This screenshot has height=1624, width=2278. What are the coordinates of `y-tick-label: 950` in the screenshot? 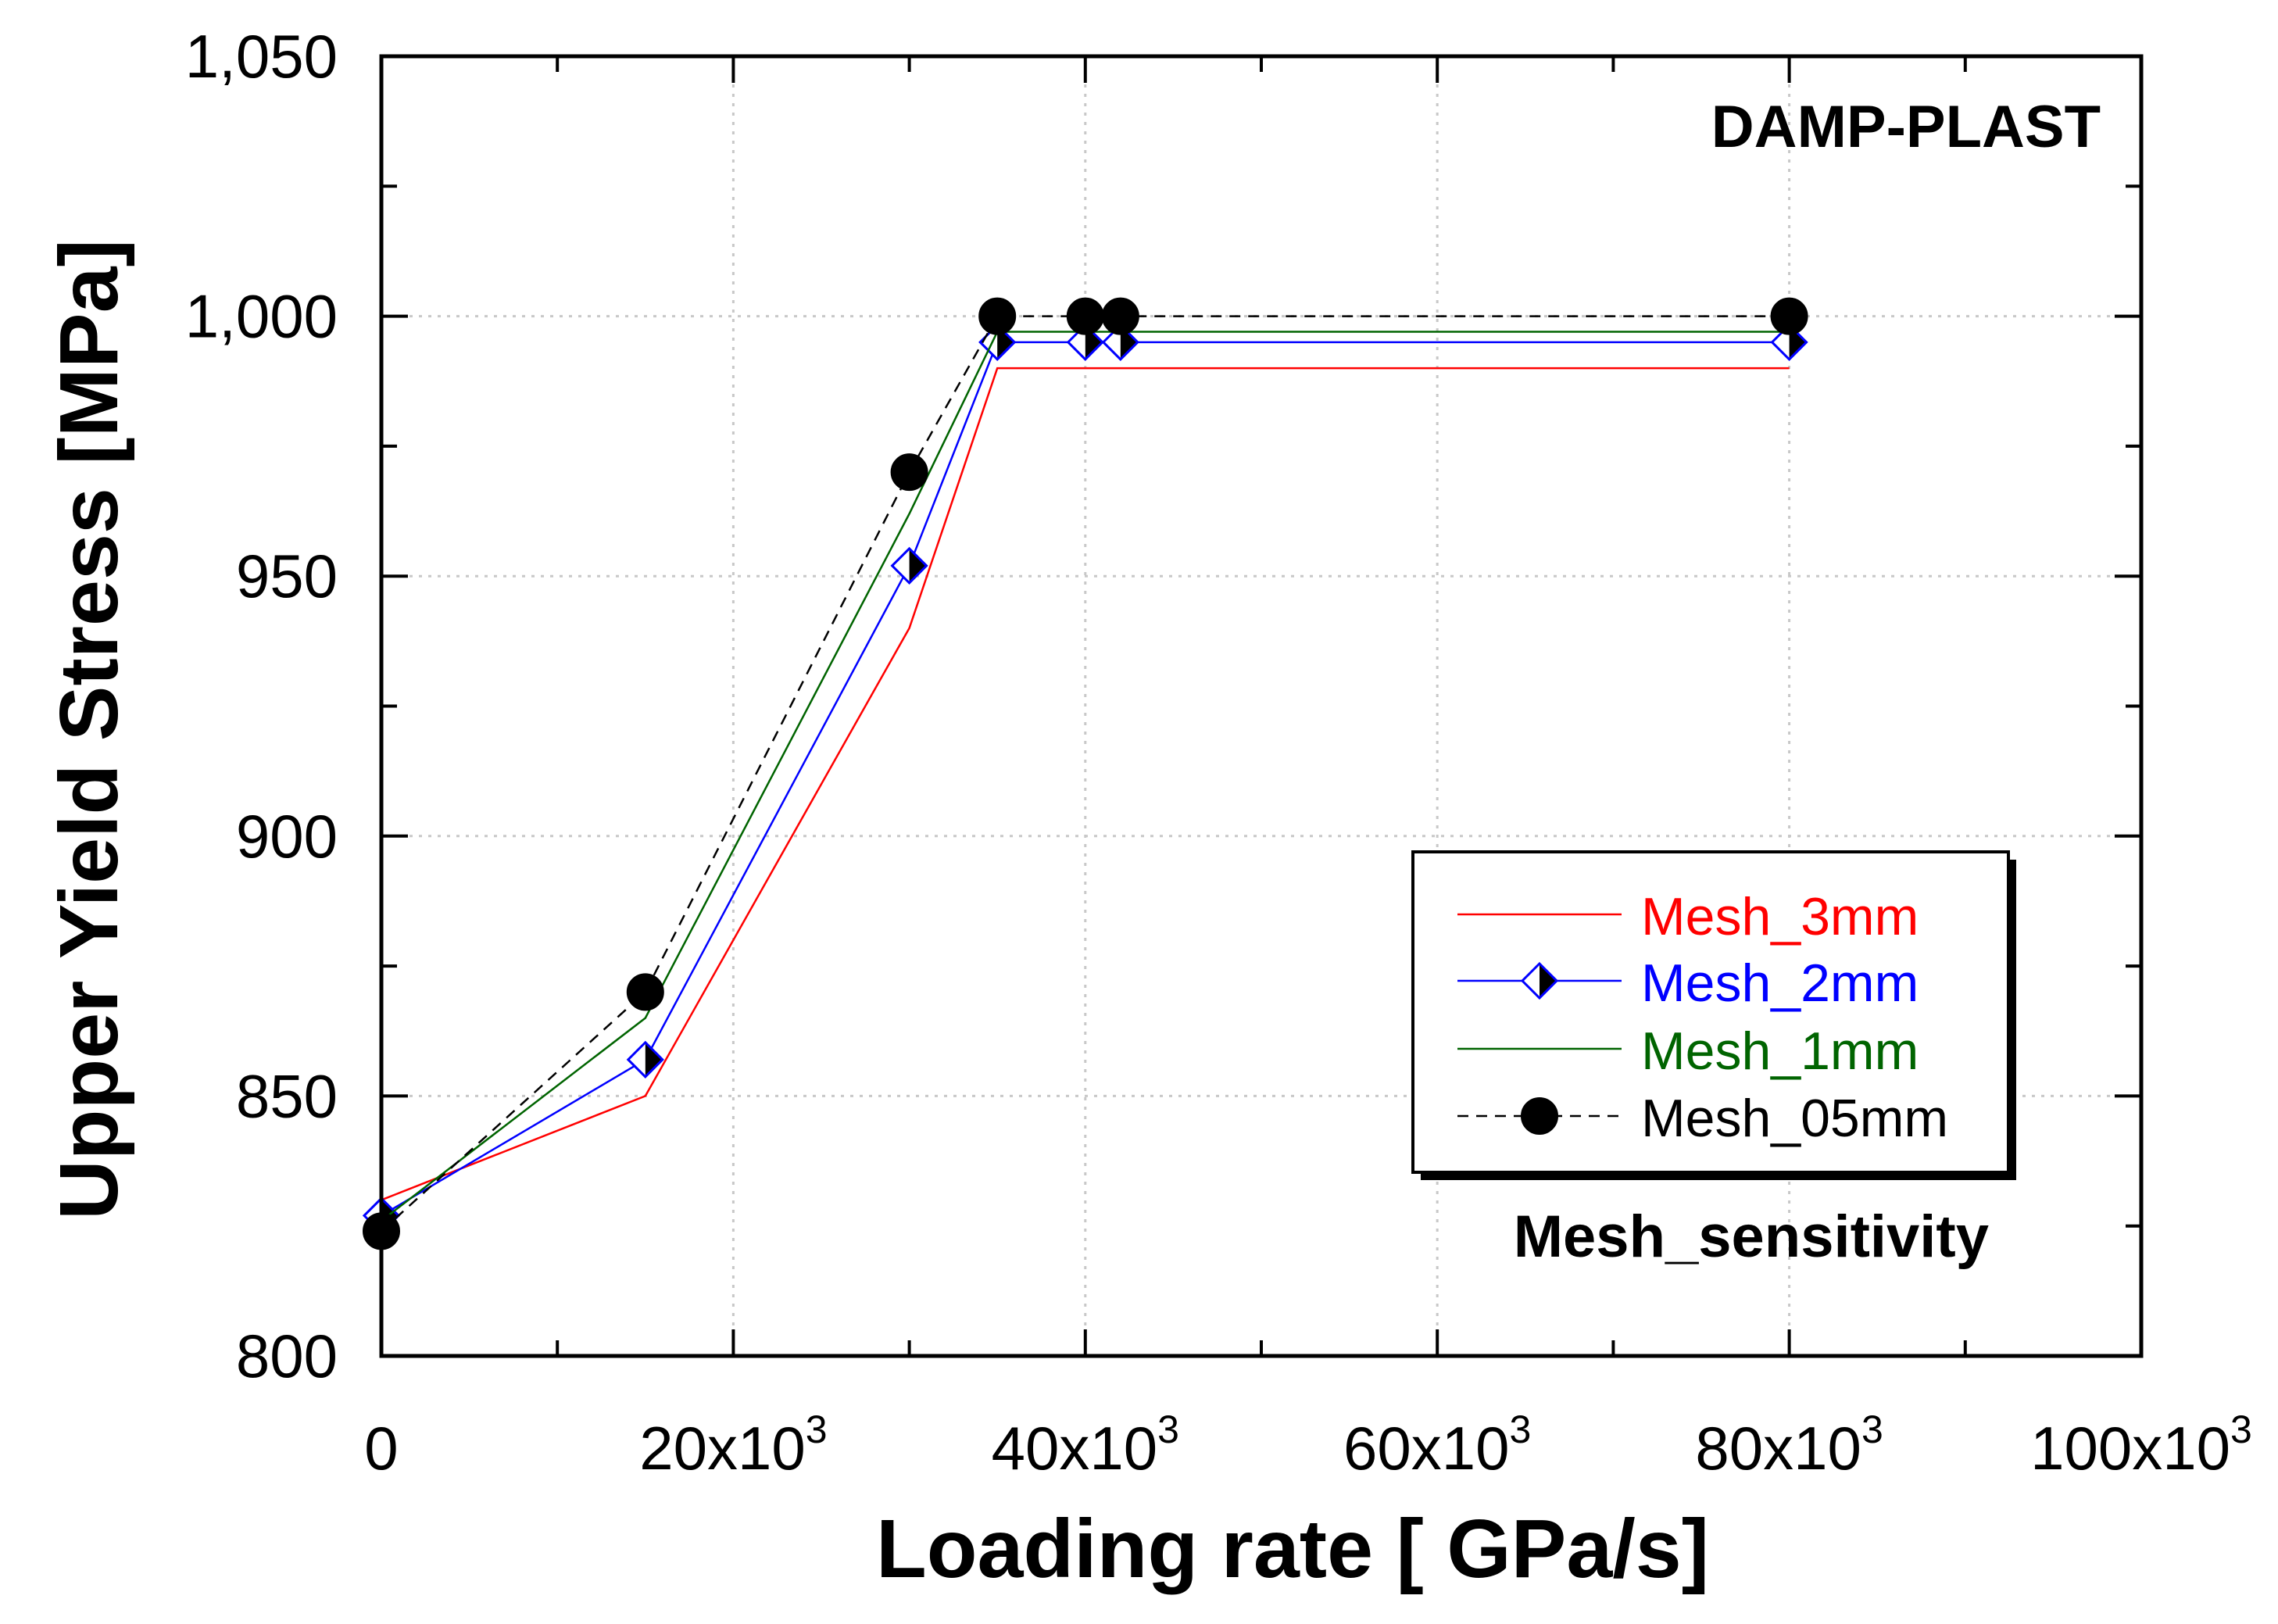 It's located at (287, 576).